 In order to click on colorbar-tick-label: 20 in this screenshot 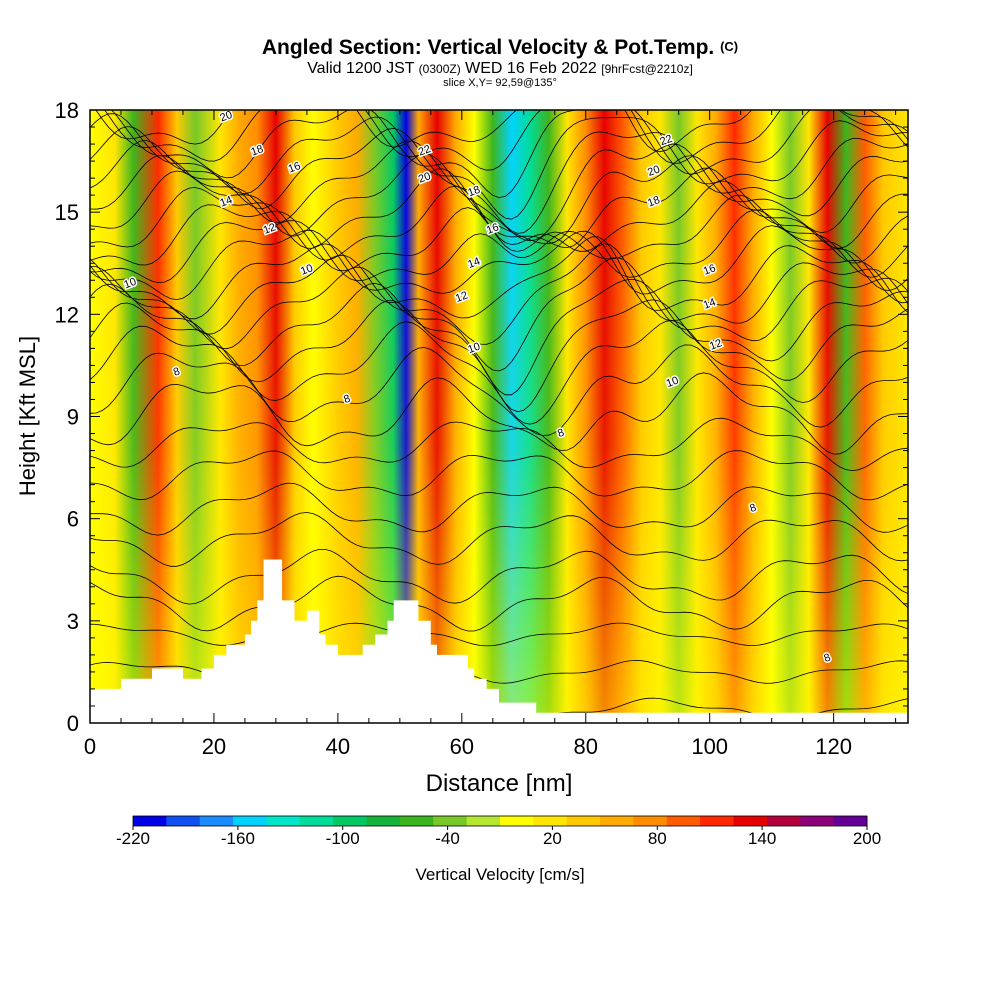, I will do `click(552, 838)`.